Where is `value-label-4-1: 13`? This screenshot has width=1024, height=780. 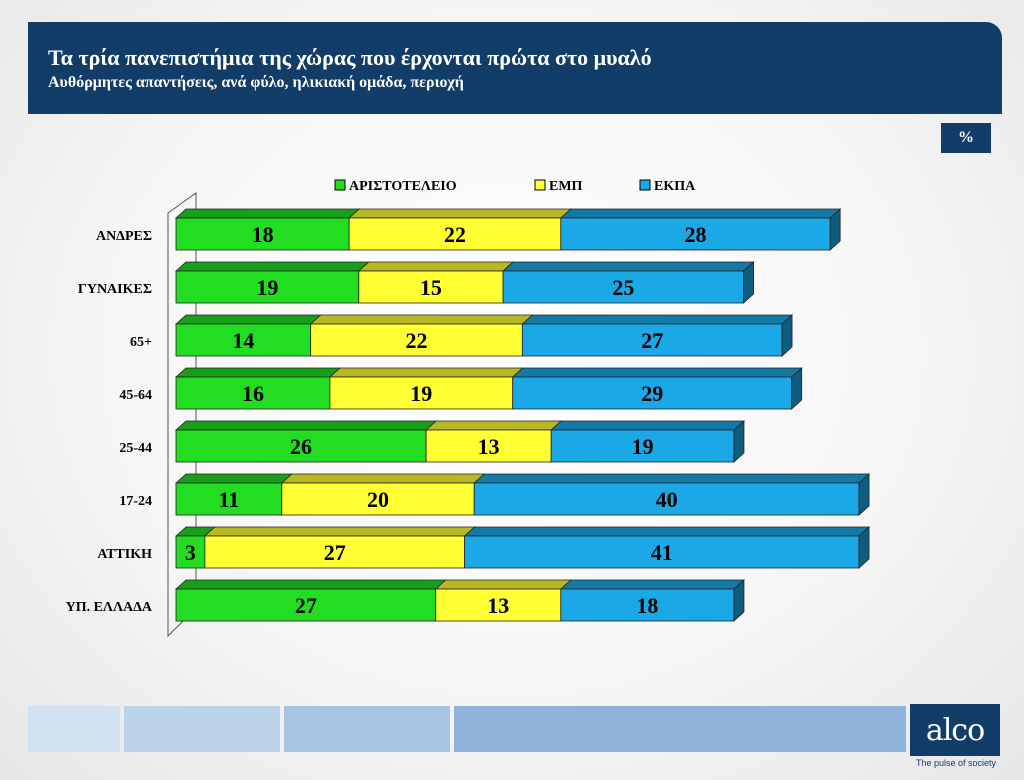 value-label-4-1: 13 is located at coordinates (489, 446).